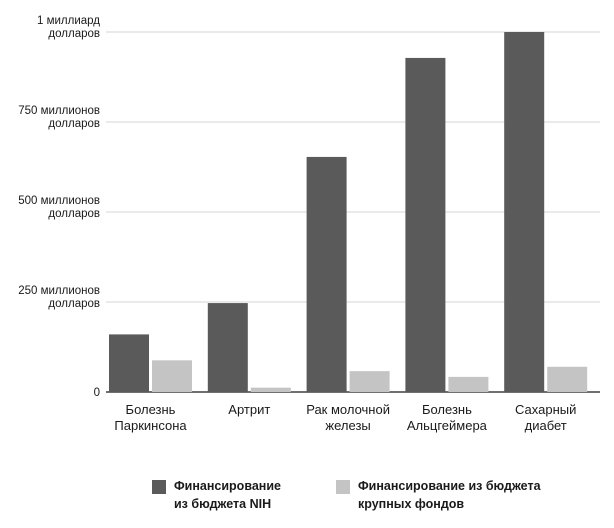 This screenshot has width=614, height=528. What do you see at coordinates (150, 417) in the screenshot?
I see `category-label: Болезнь Паркинсона` at bounding box center [150, 417].